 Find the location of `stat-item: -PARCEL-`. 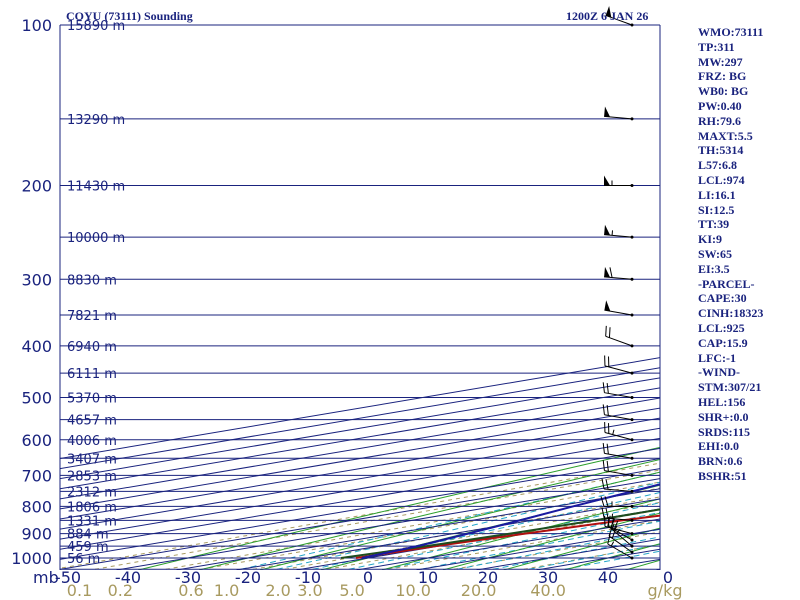

stat-item: -PARCEL- is located at coordinates (726, 283).